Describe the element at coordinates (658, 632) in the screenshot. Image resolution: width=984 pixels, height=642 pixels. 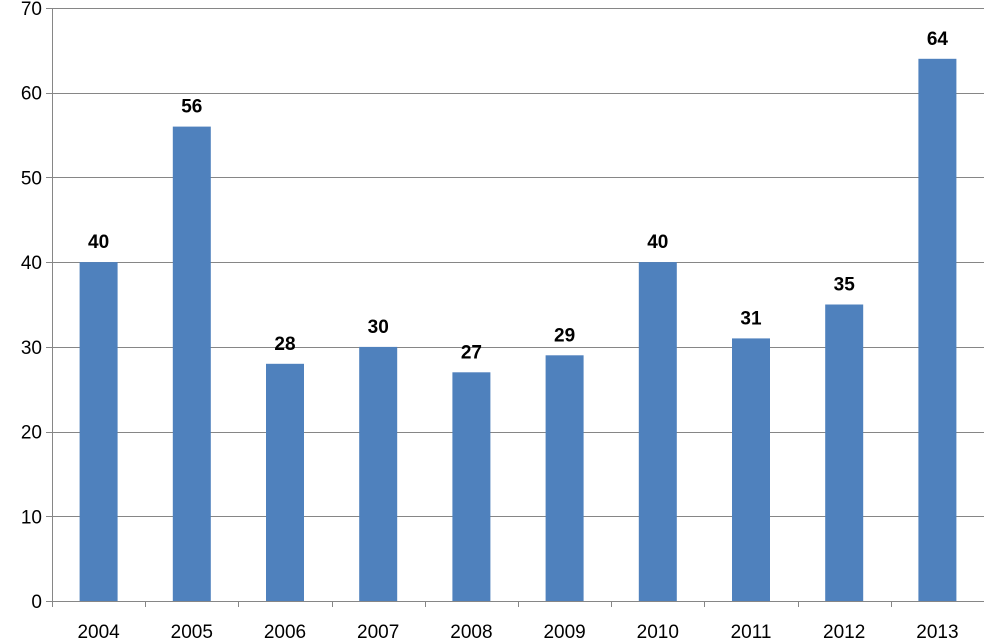
I see `x-tick-label: 2010` at that location.